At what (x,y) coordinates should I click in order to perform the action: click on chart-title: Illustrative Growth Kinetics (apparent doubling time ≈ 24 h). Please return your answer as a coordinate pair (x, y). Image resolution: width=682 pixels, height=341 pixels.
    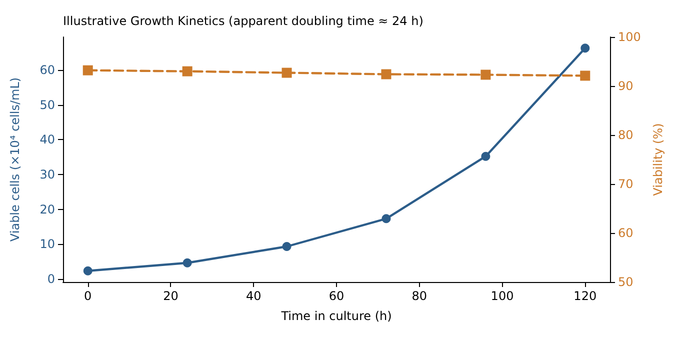
    Looking at the image, I should click on (243, 21).